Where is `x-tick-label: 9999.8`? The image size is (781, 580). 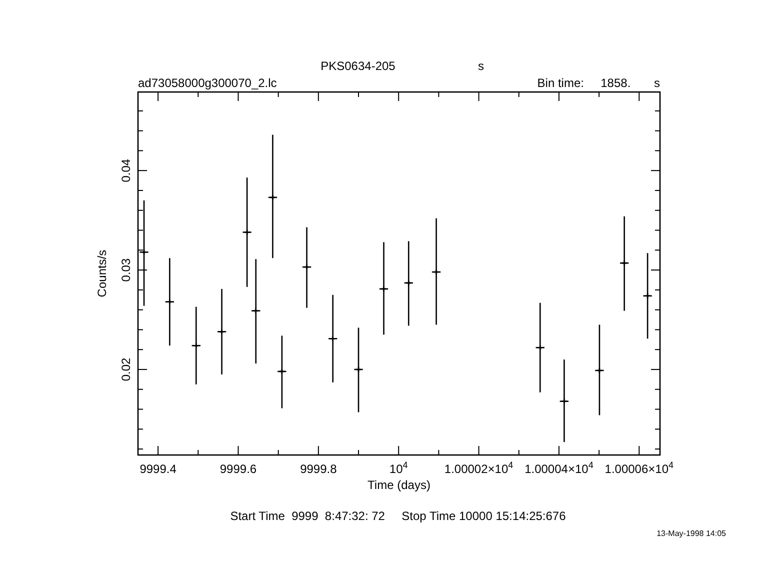
x-tick-label: 9999.8 is located at coordinates (319, 469).